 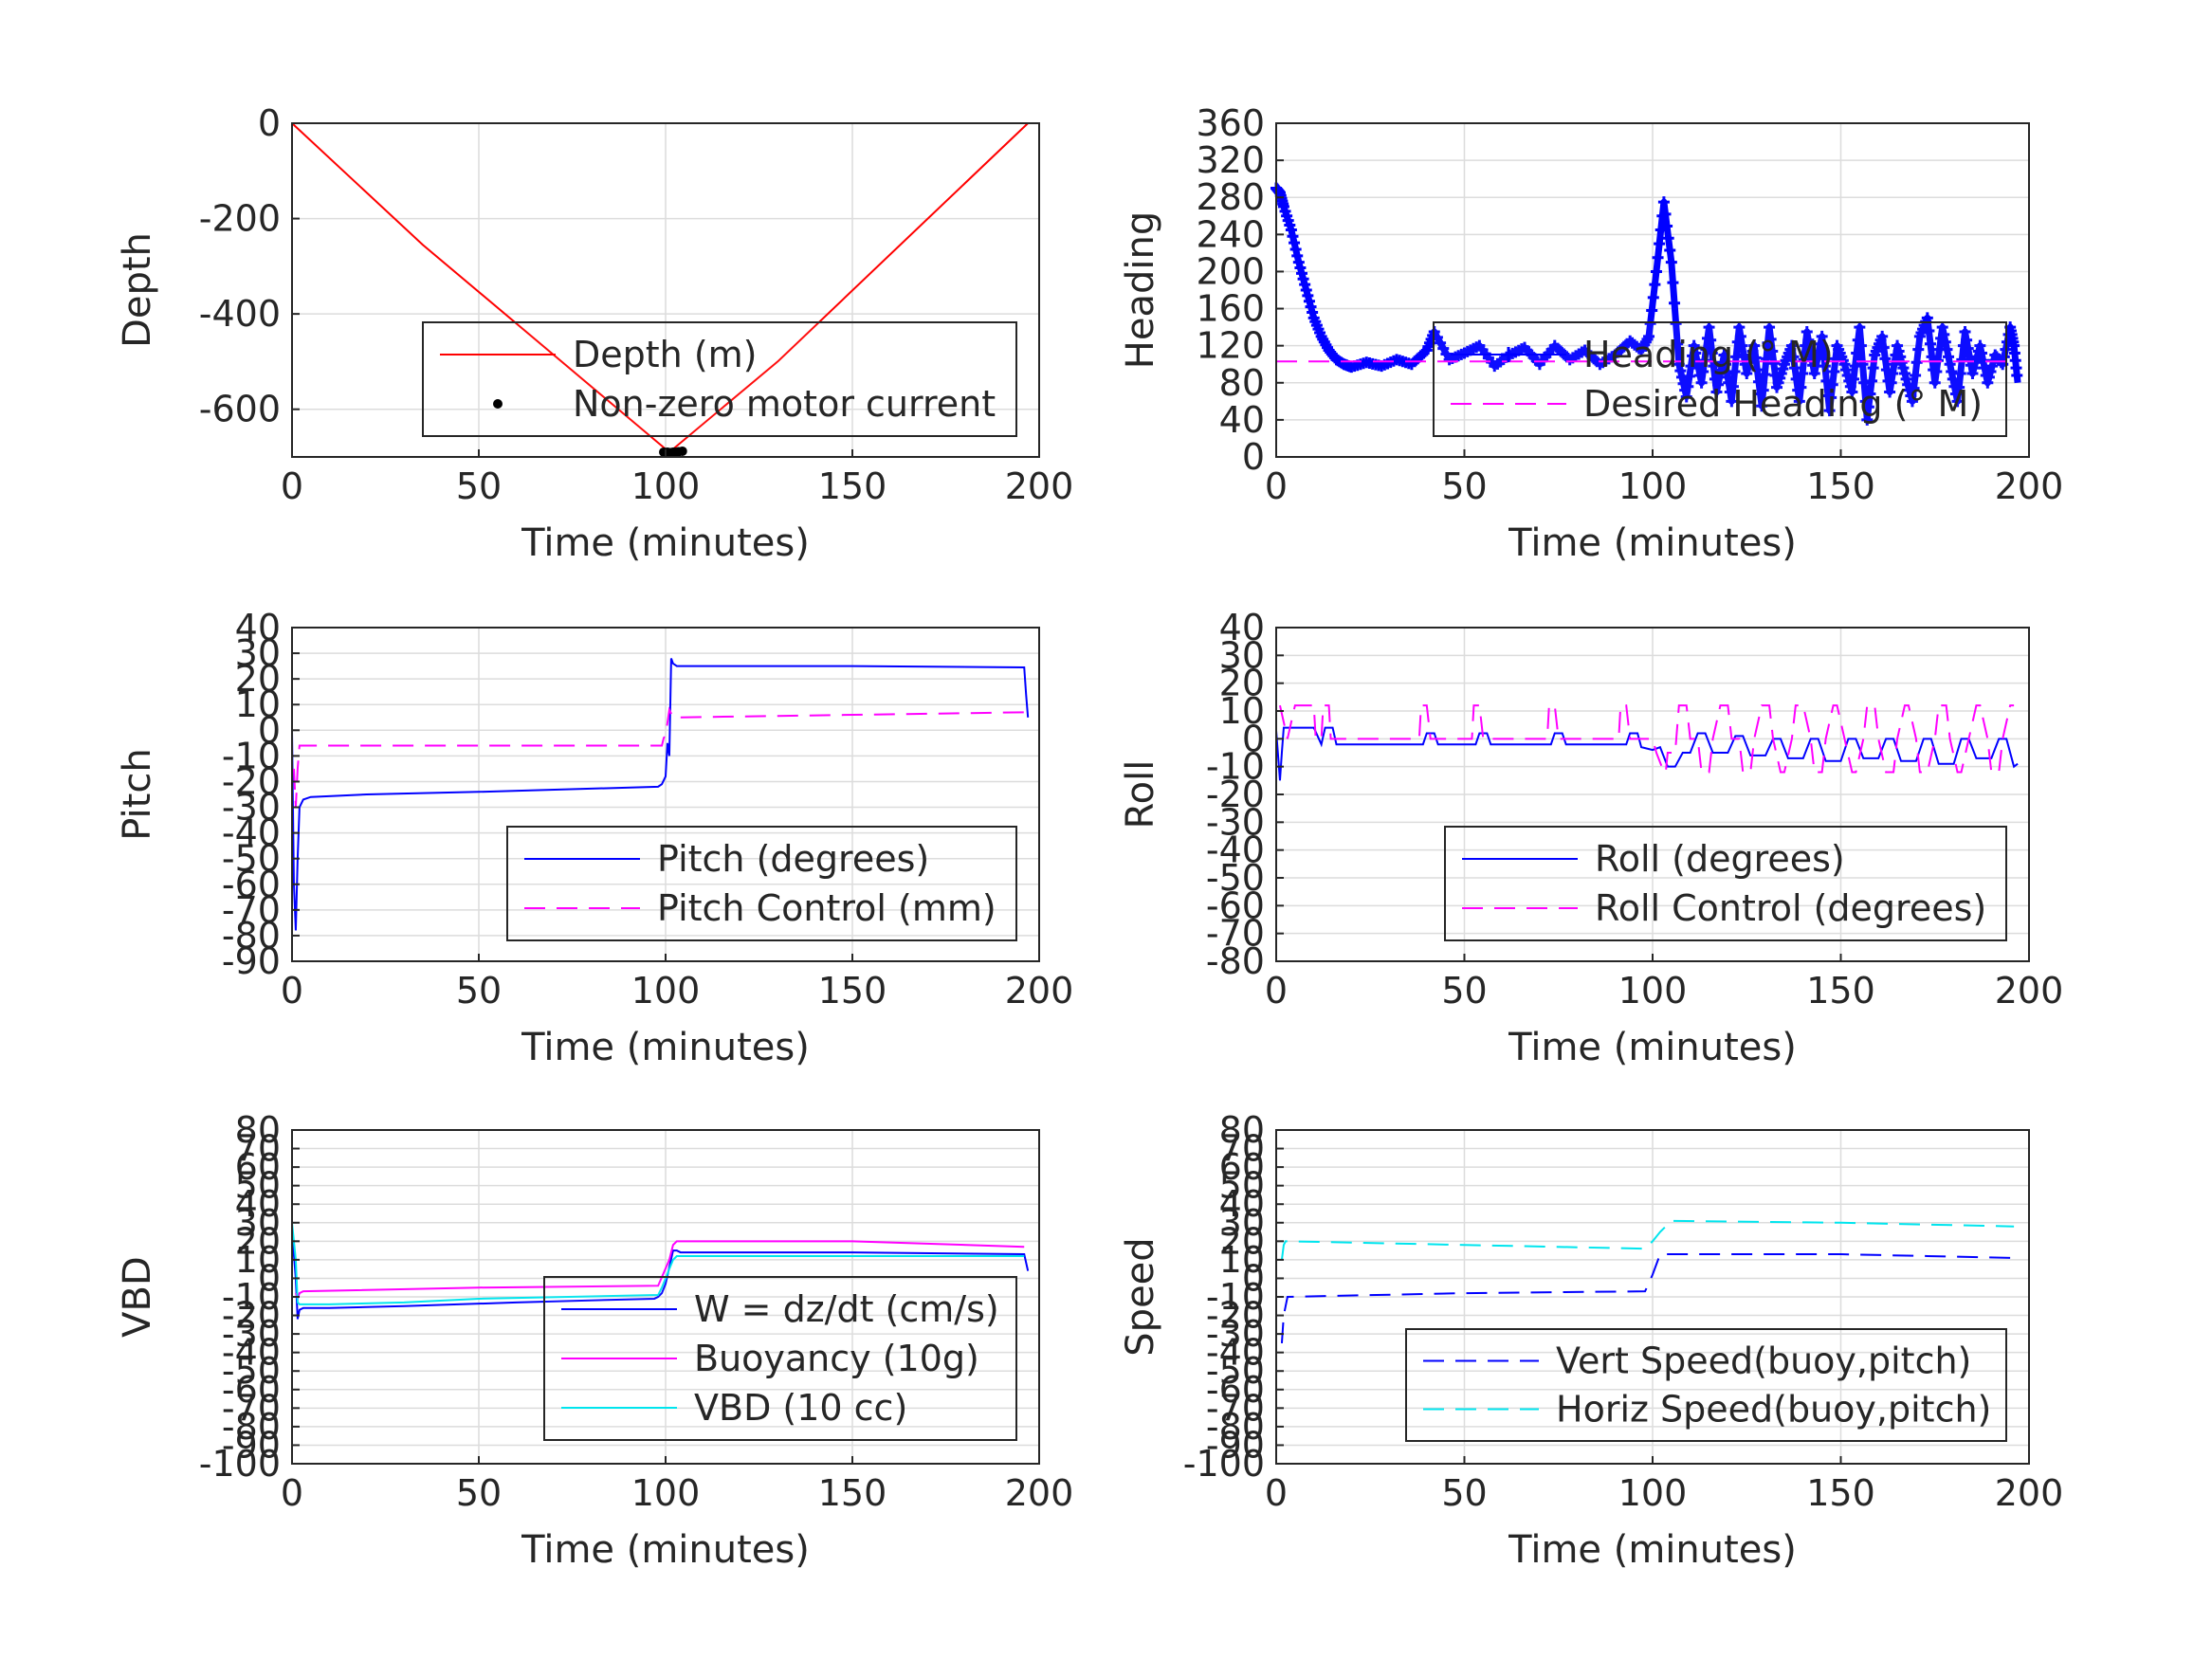 What do you see at coordinates (1140, 290) in the screenshot?
I see `y-axis-label: Heading` at bounding box center [1140, 290].